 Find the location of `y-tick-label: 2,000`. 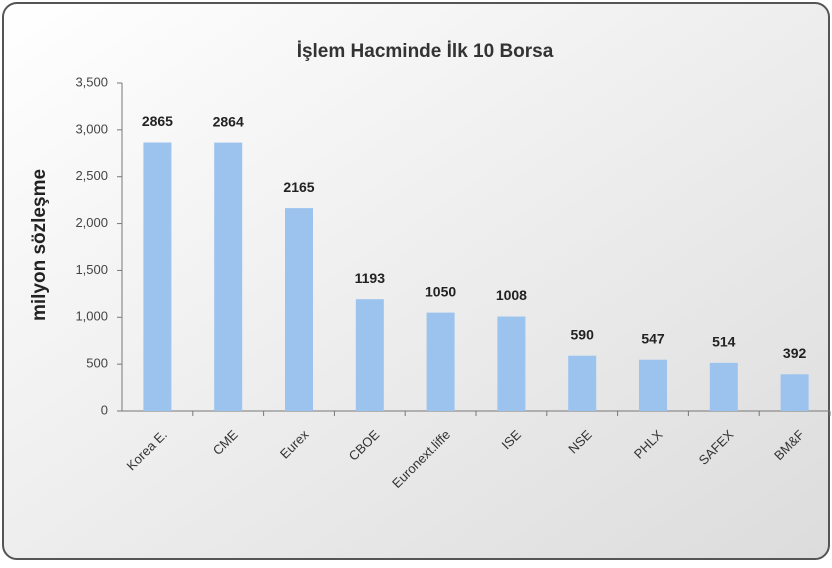

y-tick-label: 2,000 is located at coordinates (91, 222).